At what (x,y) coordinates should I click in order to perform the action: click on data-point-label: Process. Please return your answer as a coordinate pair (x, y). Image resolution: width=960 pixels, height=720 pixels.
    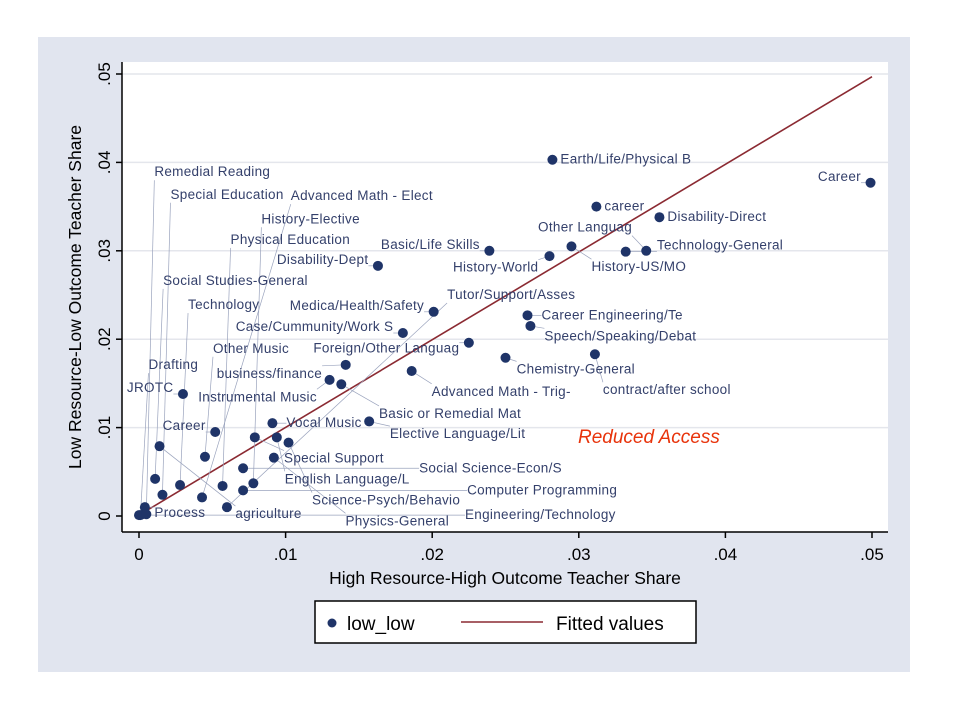
    Looking at the image, I should click on (179, 512).